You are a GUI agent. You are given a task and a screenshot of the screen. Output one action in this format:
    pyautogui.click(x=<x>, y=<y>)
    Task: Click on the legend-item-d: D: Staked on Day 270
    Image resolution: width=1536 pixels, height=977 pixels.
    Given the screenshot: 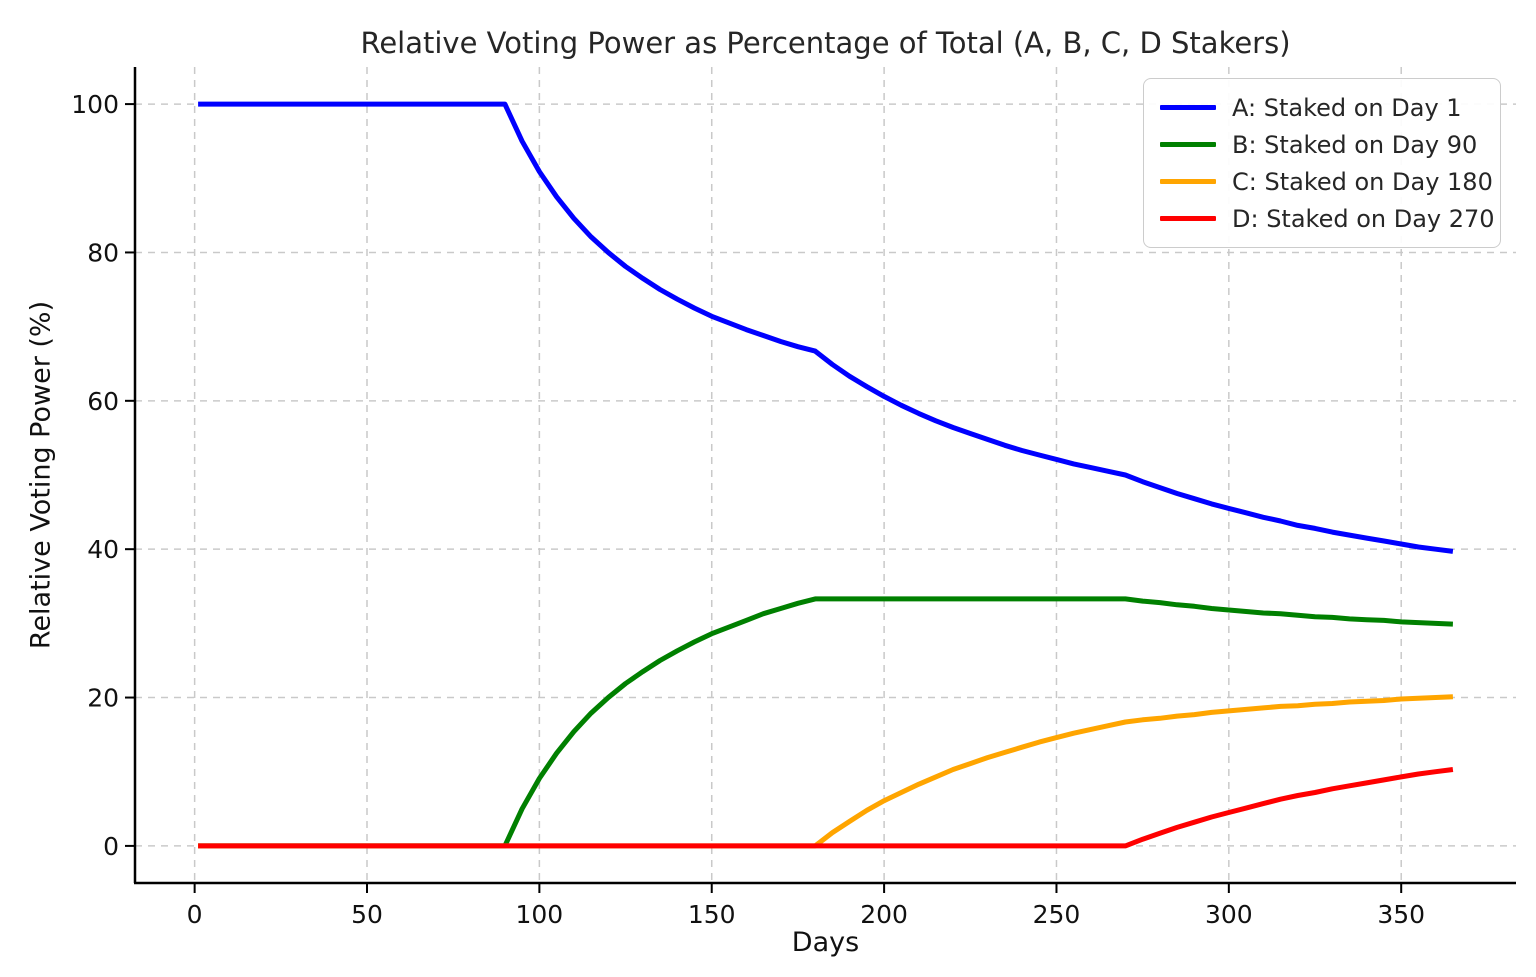 What is the action you would take?
    pyautogui.click(x=1327, y=218)
    